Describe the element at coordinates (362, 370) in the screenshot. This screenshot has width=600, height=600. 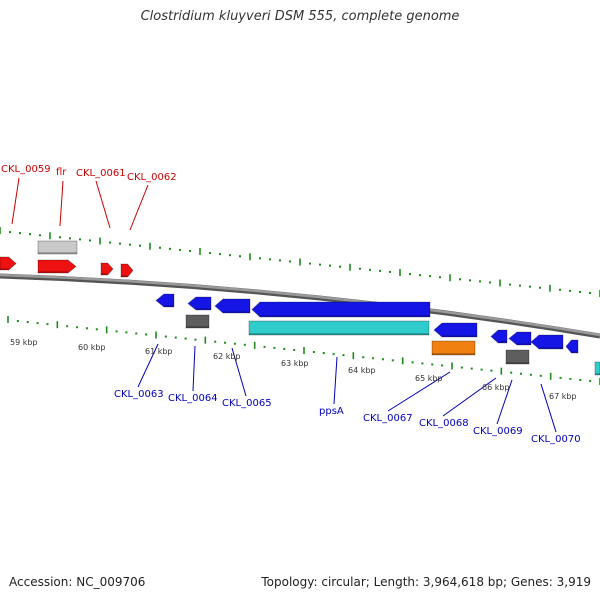
I see `kbp-label: 64 kbp` at that location.